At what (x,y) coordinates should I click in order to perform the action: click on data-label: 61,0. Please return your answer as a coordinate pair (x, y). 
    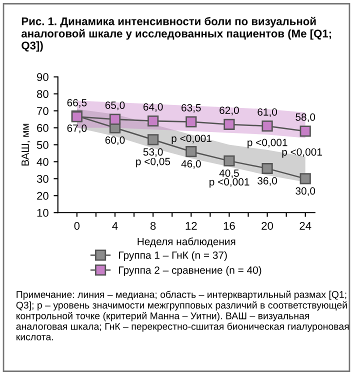
    Looking at the image, I should click on (268, 112).